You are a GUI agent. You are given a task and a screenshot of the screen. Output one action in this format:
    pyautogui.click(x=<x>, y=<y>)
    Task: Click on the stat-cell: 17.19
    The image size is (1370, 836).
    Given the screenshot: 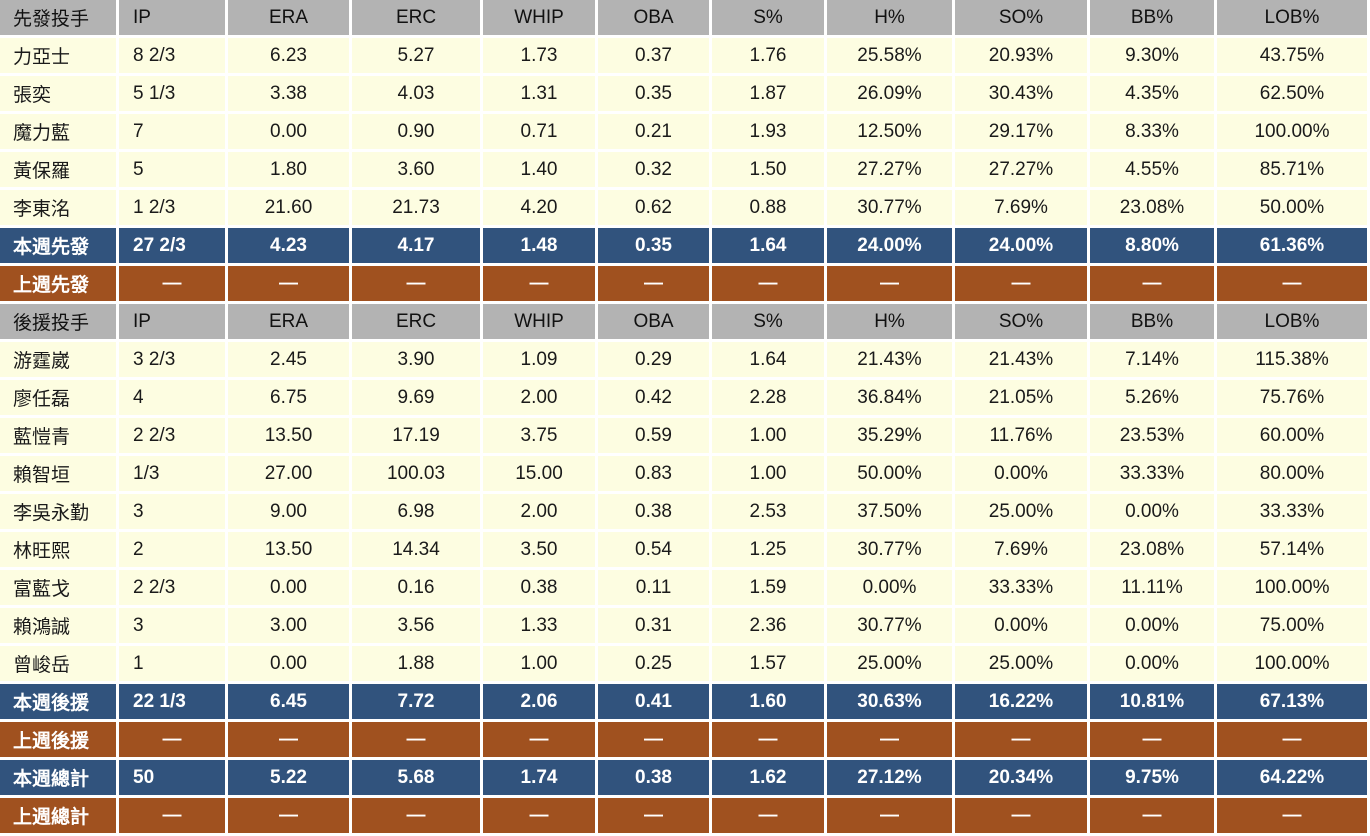 What is the action you would take?
    pyautogui.click(x=417, y=437)
    